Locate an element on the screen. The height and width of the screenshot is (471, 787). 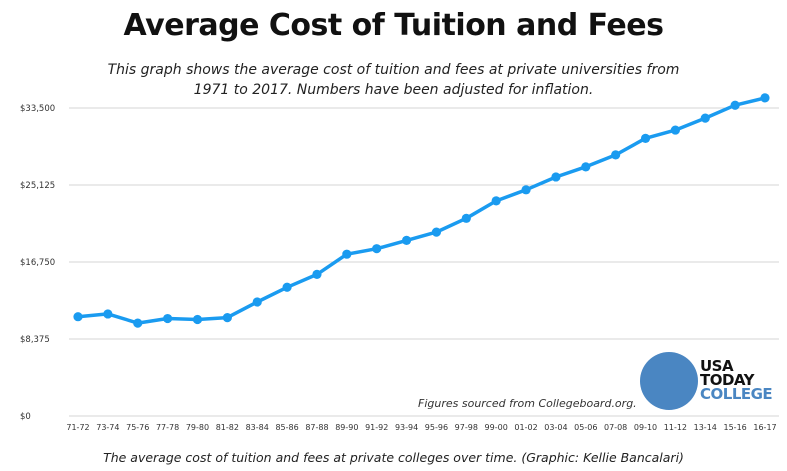
x-tick-label: 01-02 is located at coordinates (525, 427).